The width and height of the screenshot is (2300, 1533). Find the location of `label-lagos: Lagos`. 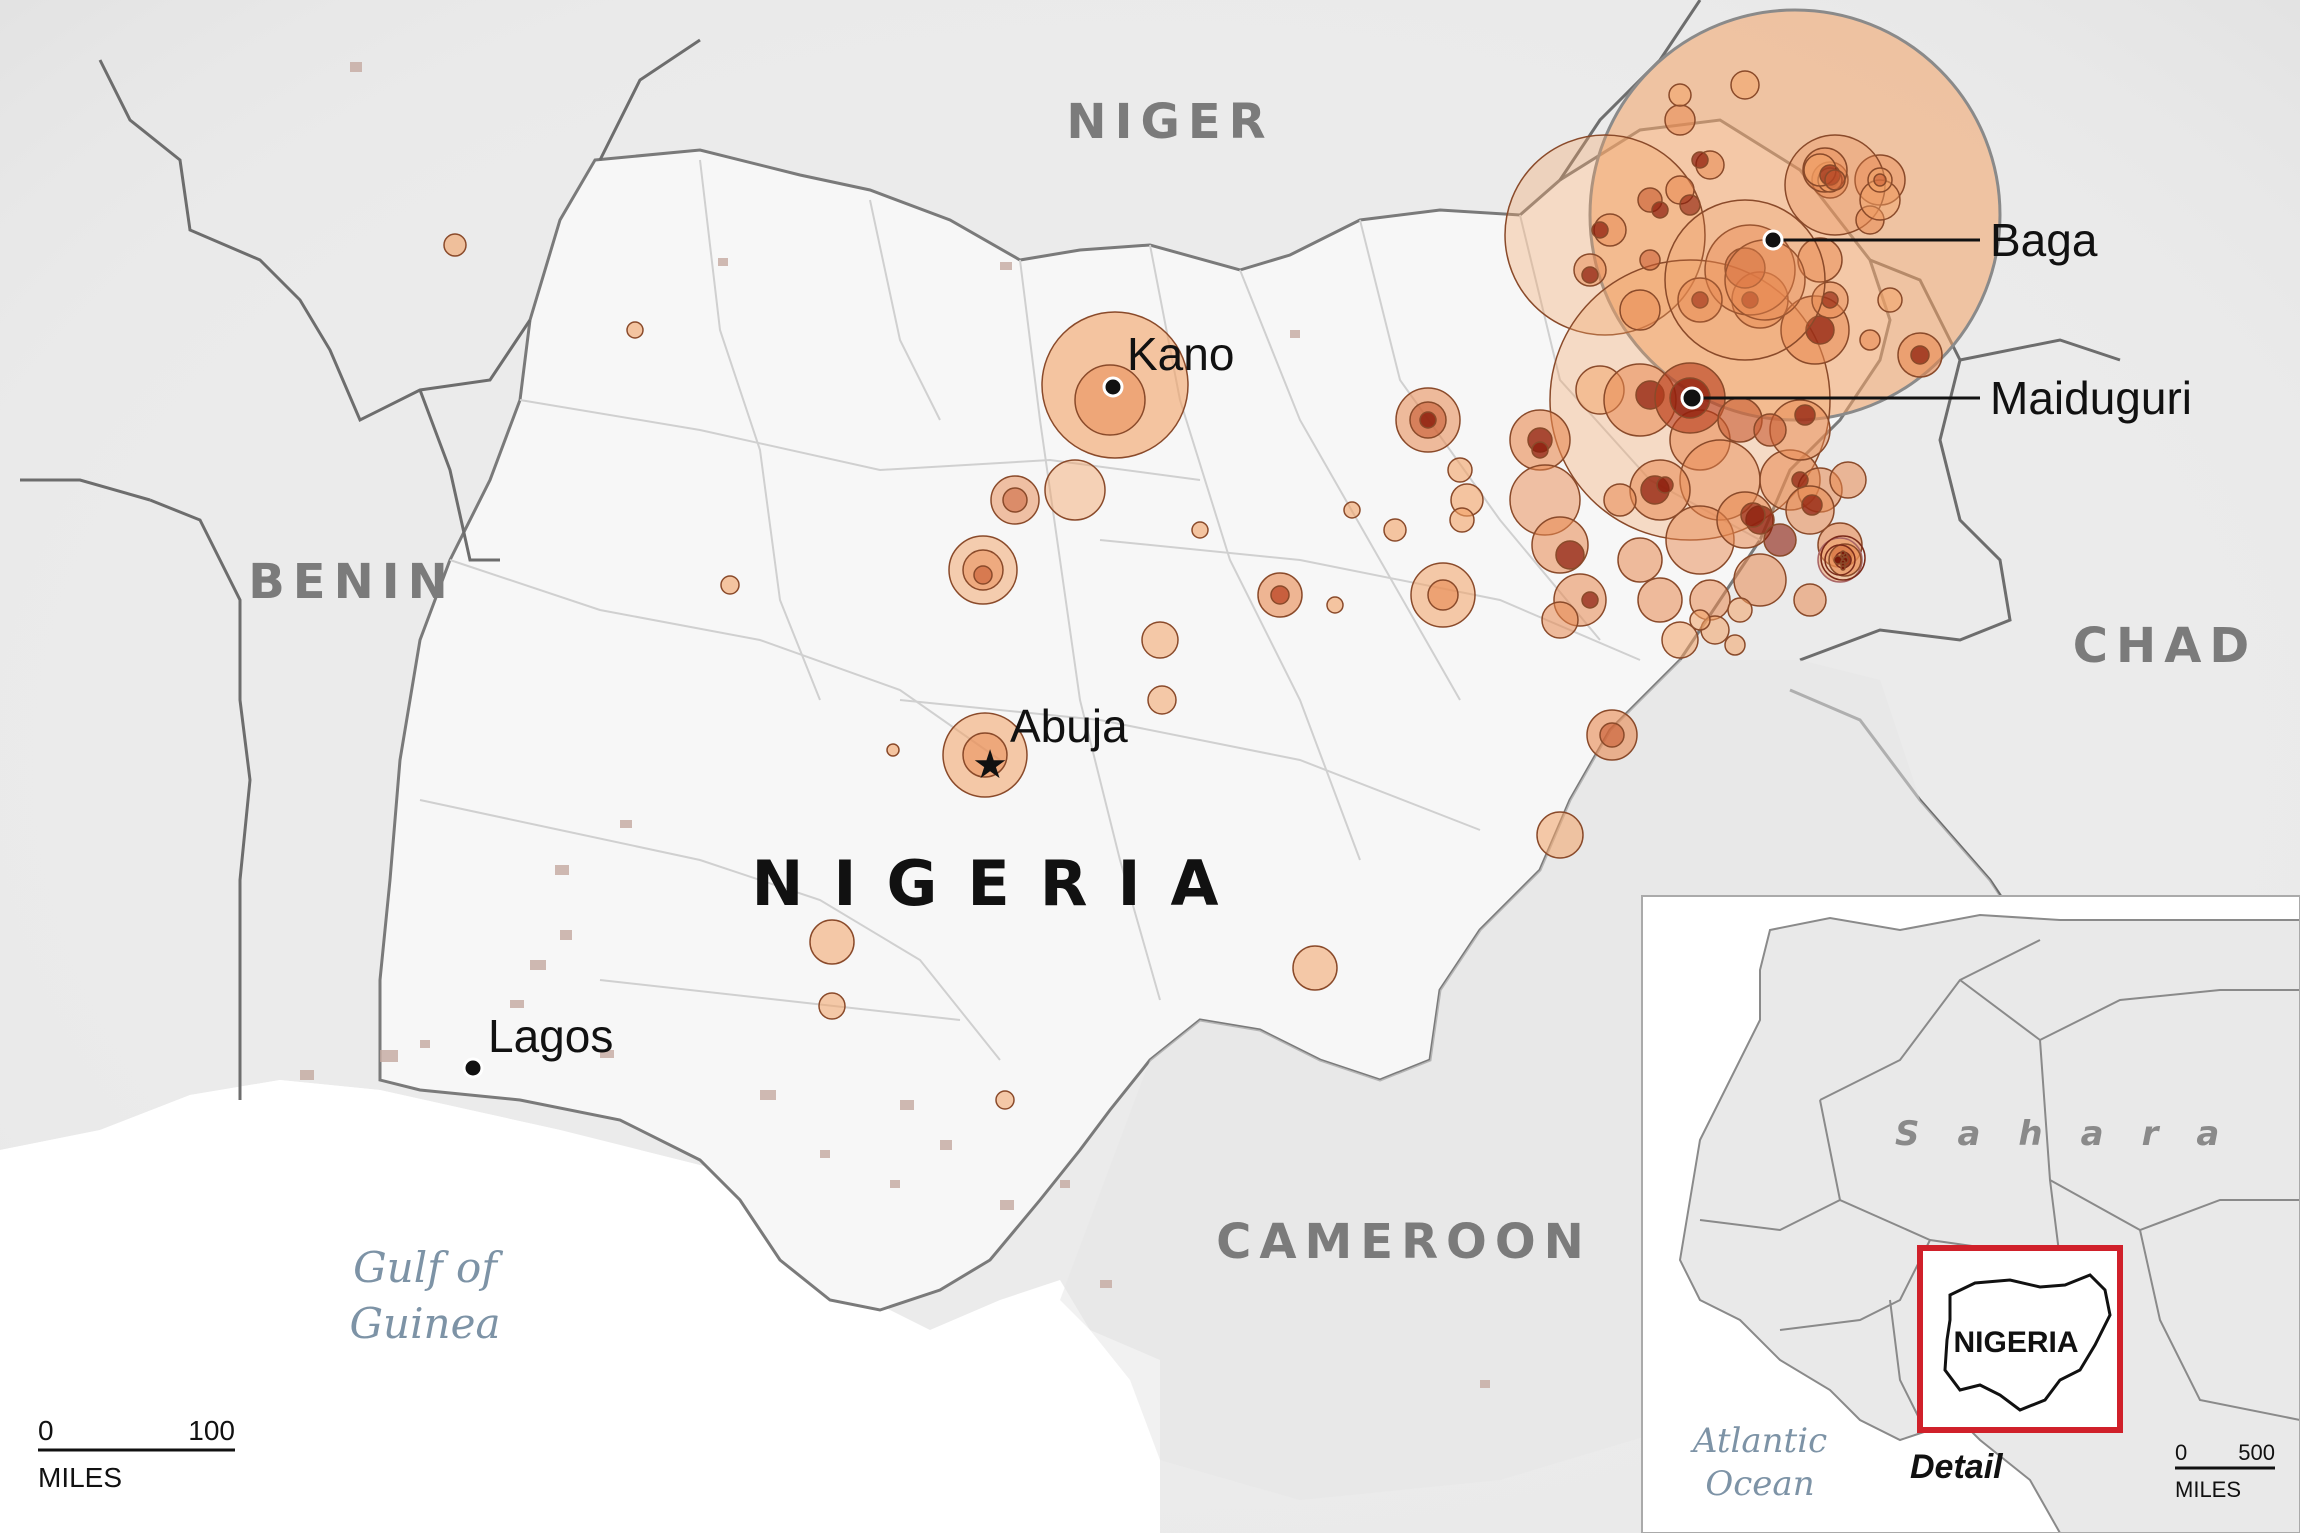

label-lagos: Lagos is located at coordinates (550, 1036).